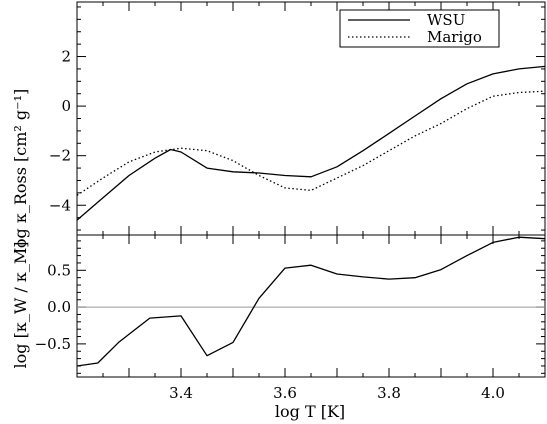 This screenshot has width=547, height=424. What do you see at coordinates (446, 20) in the screenshot?
I see `legend-wsu-label: WSU` at bounding box center [446, 20].